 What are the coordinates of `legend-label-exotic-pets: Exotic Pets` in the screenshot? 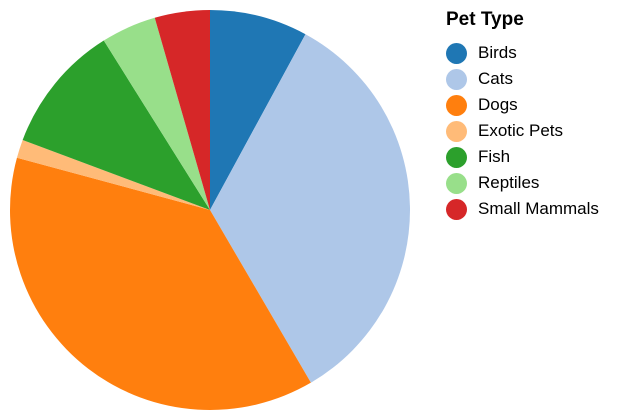 It's located at (521, 130).